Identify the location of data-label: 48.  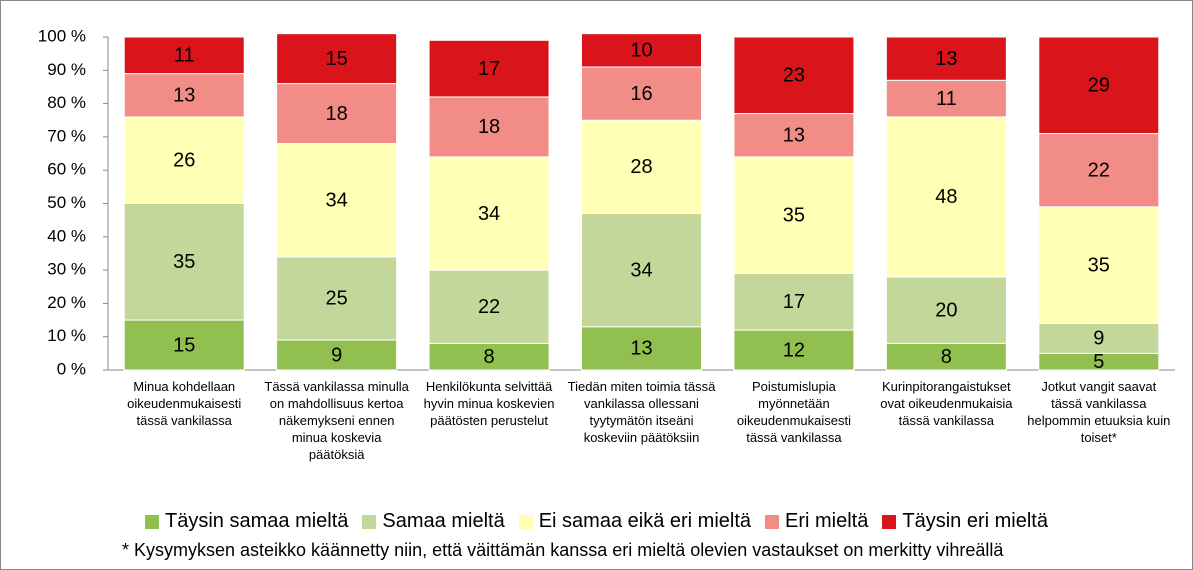
(946, 197).